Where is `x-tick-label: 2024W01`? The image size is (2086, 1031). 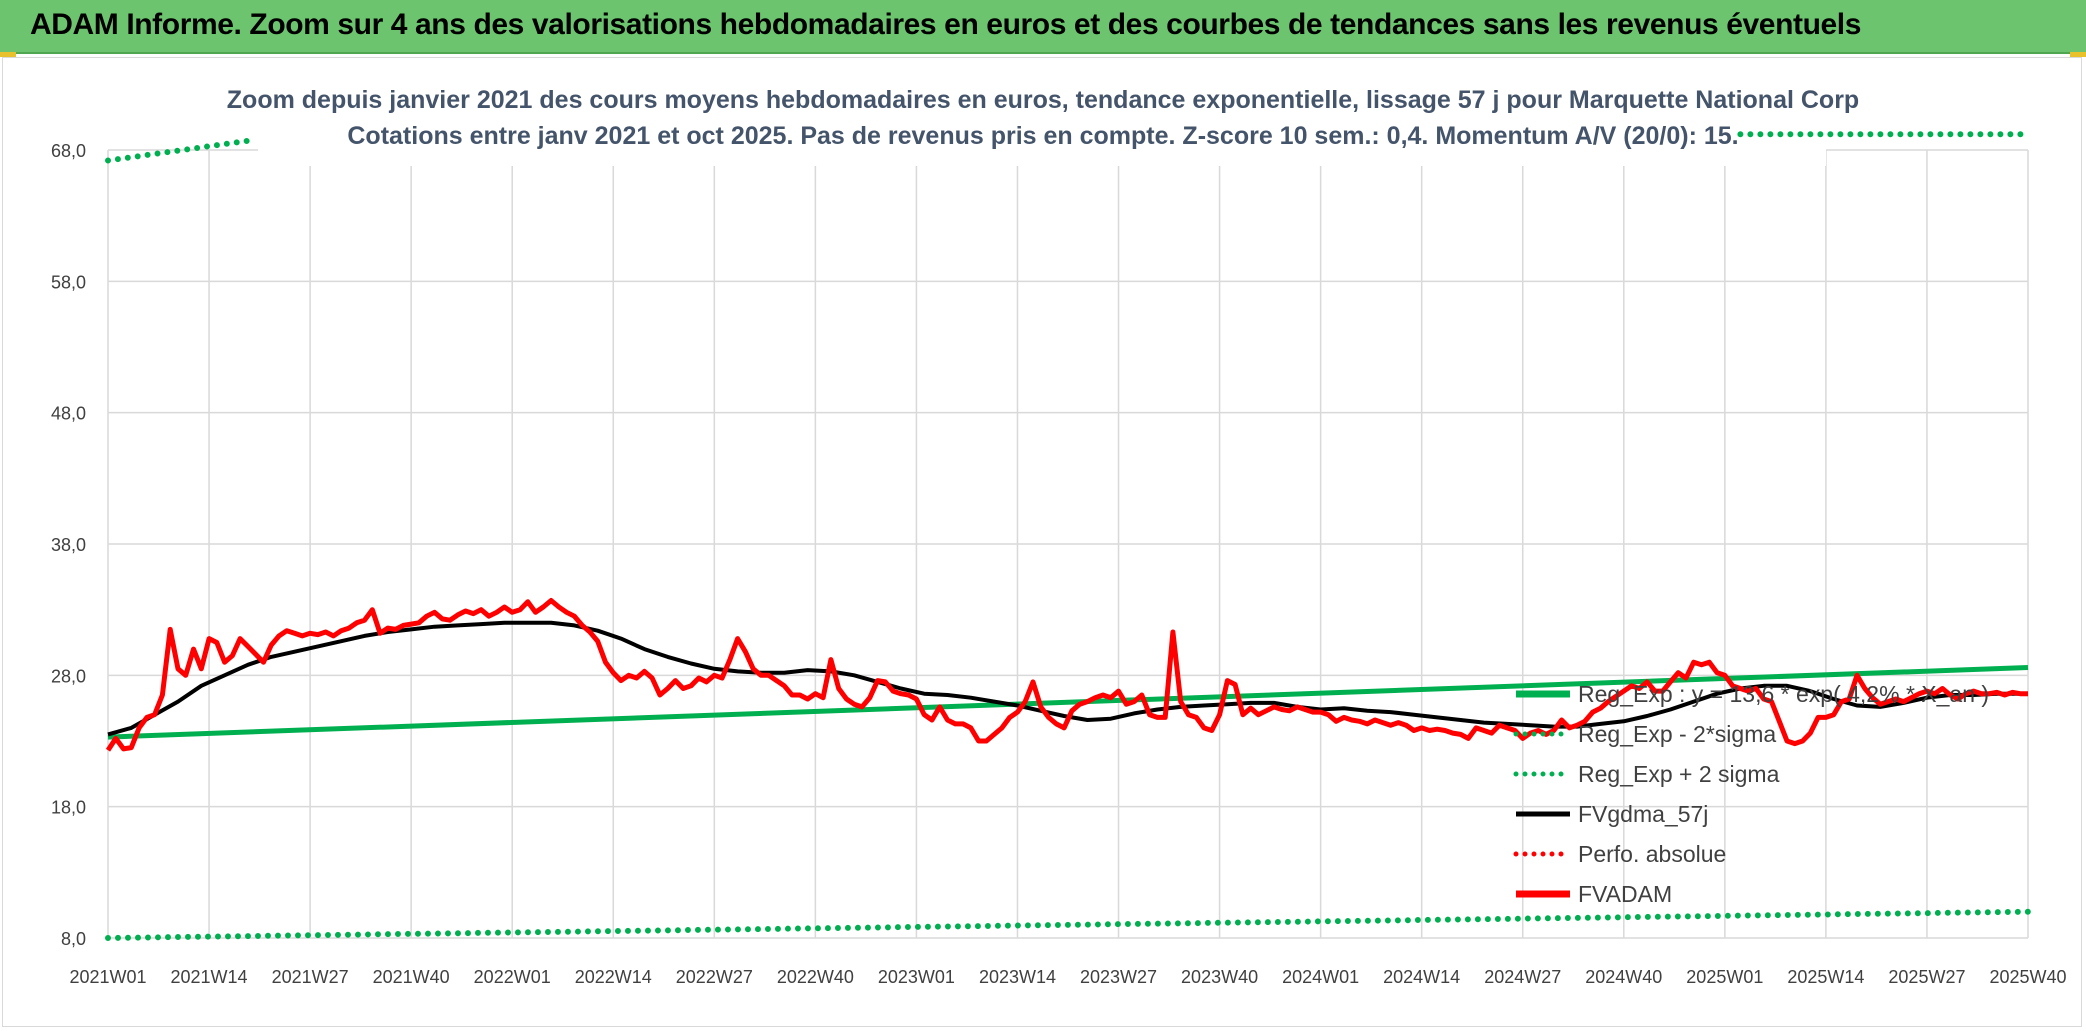
x-tick-label: 2024W01 is located at coordinates (1320, 977).